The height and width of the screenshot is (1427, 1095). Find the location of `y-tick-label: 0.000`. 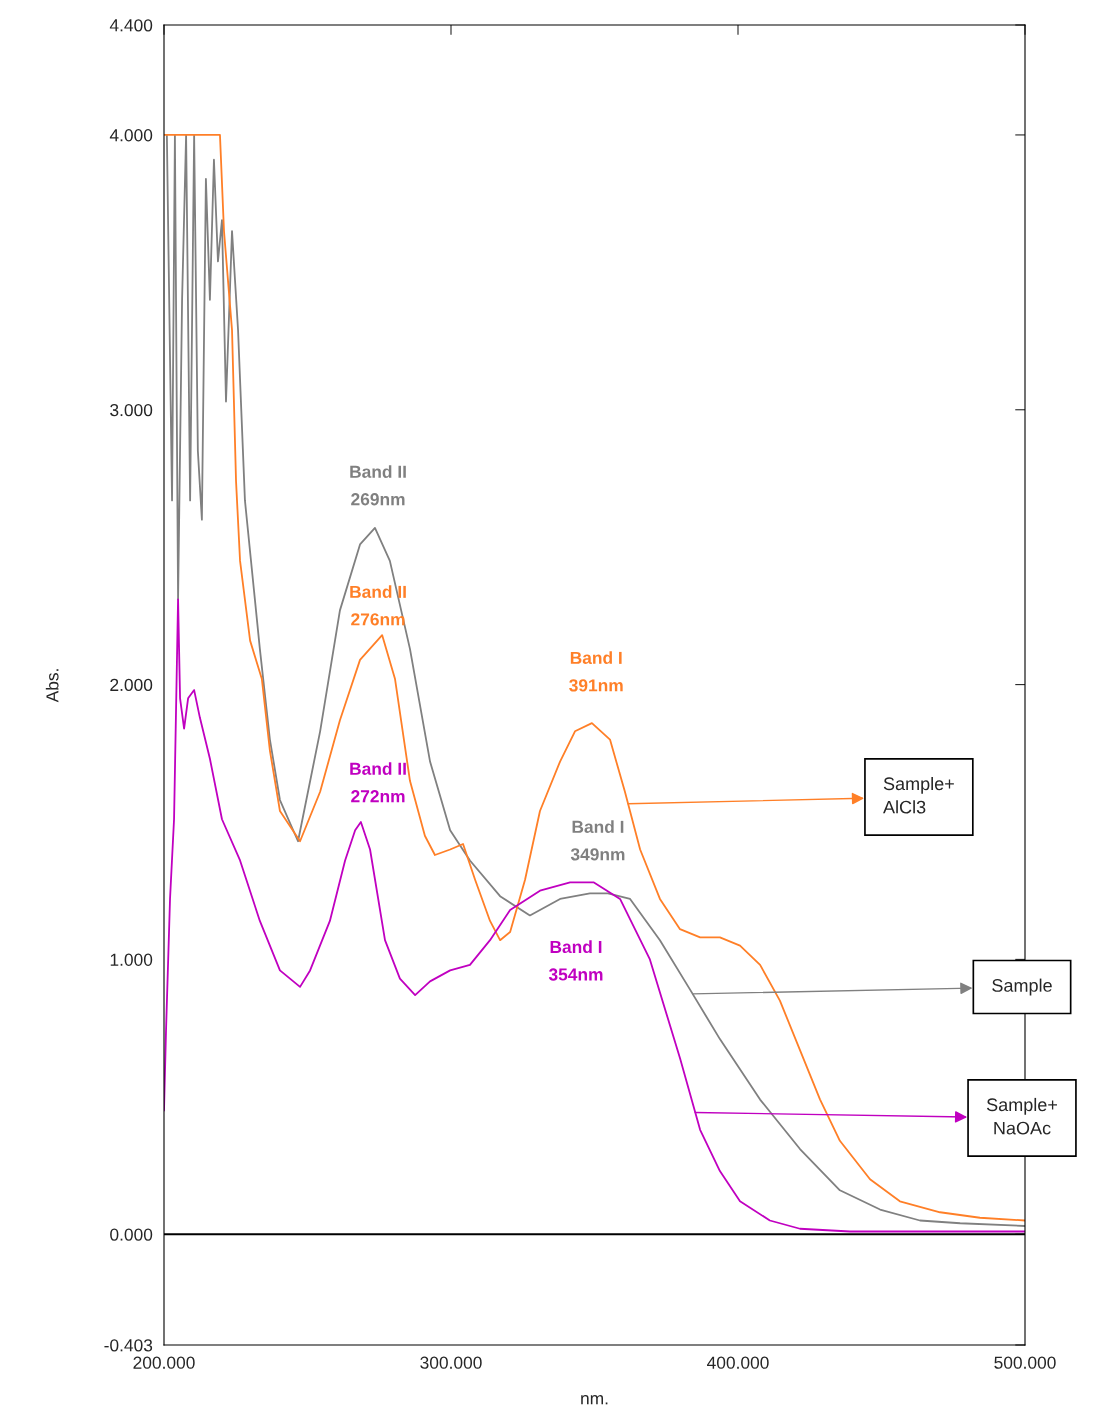

y-tick-label: 0.000 is located at coordinates (131, 1234).